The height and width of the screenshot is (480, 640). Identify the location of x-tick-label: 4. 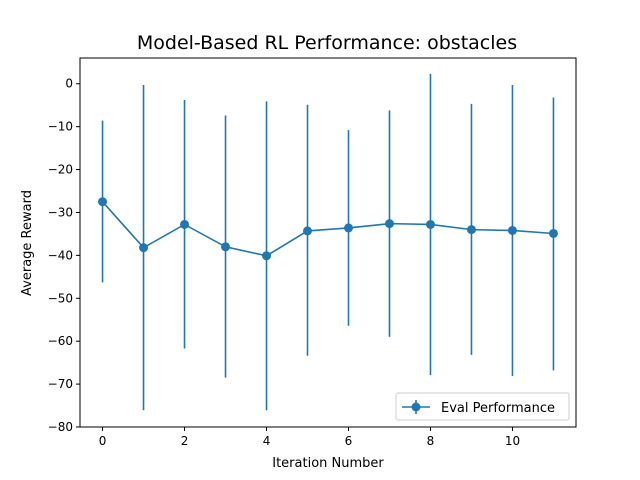
(267, 441).